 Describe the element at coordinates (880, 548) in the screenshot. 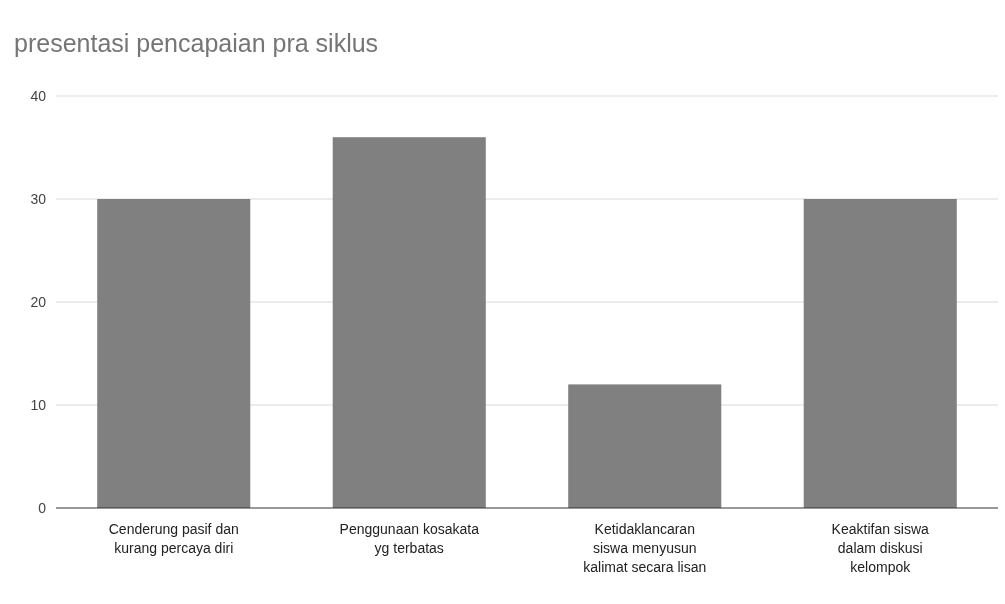

I see `x-tick-label: Keaktifan siswa dalam diskusi kelompok` at that location.